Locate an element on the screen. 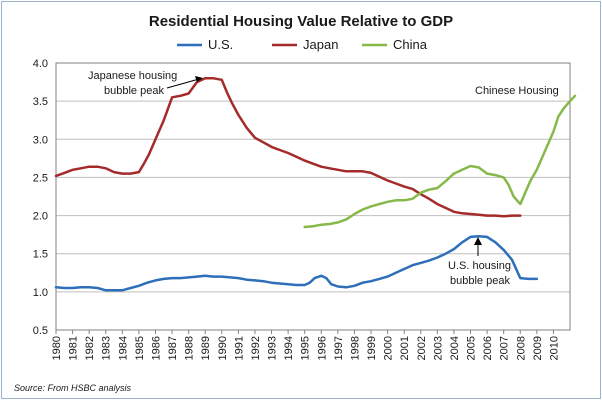  x-tick-label: 1994 is located at coordinates (289, 348).